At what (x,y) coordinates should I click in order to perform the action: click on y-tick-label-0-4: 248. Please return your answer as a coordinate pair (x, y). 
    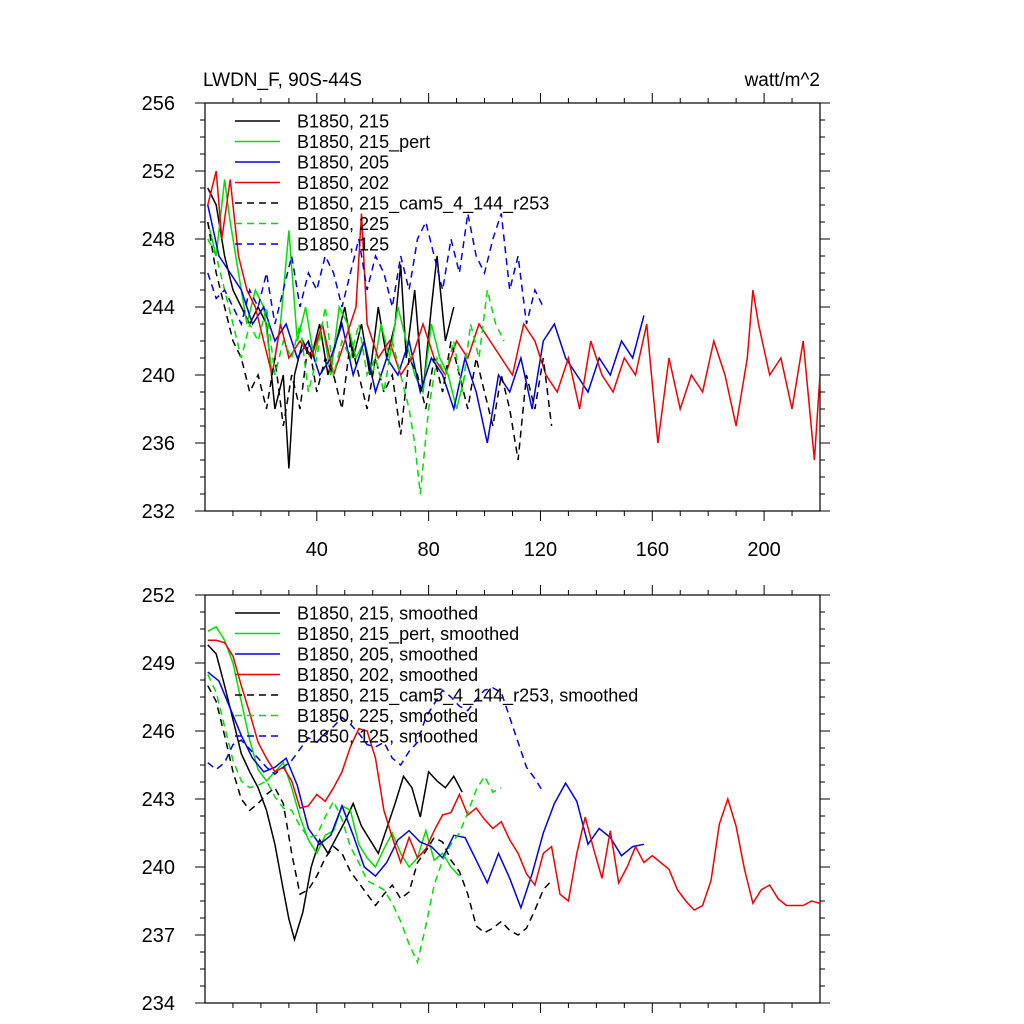
    Looking at the image, I should click on (158, 240).